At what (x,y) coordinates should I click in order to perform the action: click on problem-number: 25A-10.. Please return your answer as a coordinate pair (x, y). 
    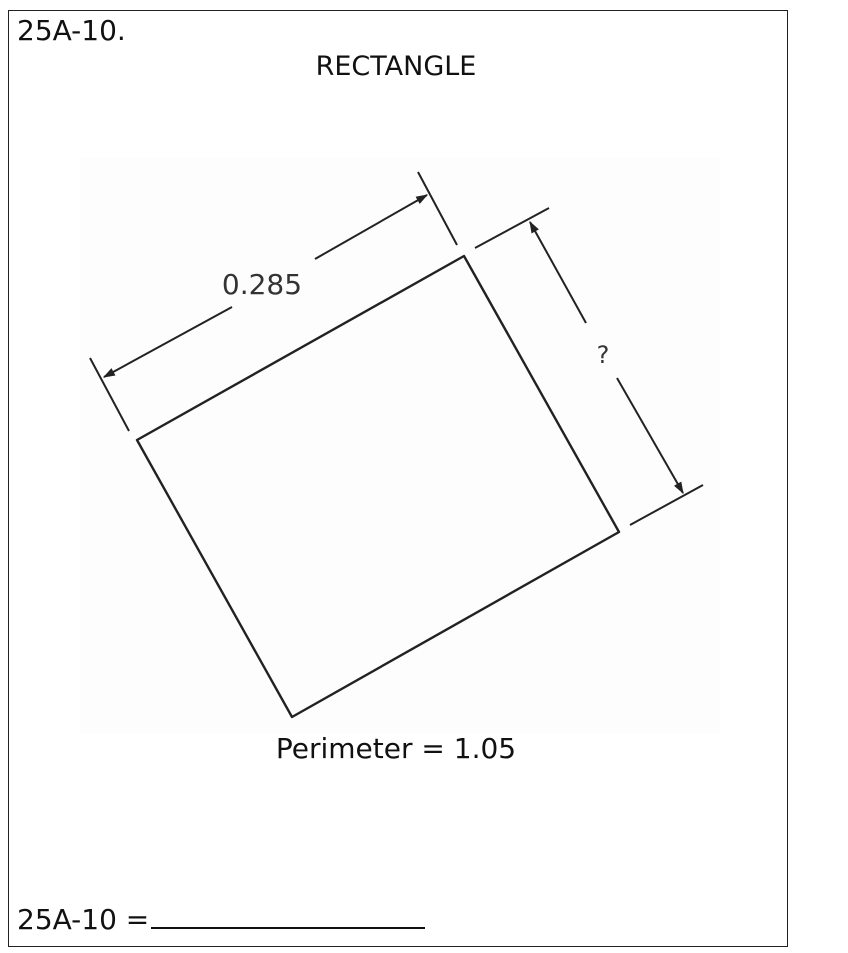
    Looking at the image, I should click on (71, 30).